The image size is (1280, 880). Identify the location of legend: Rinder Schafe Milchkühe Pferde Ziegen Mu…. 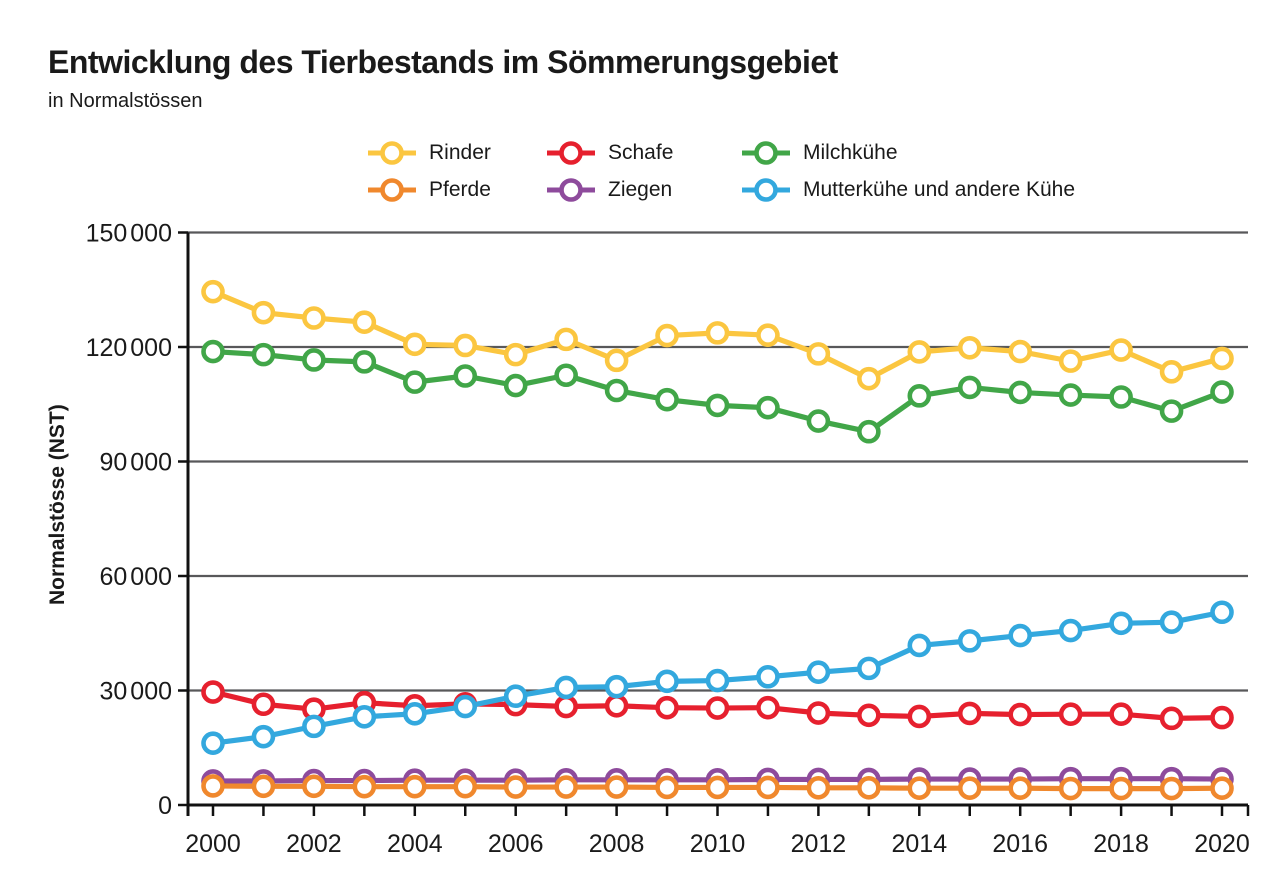
(720, 171).